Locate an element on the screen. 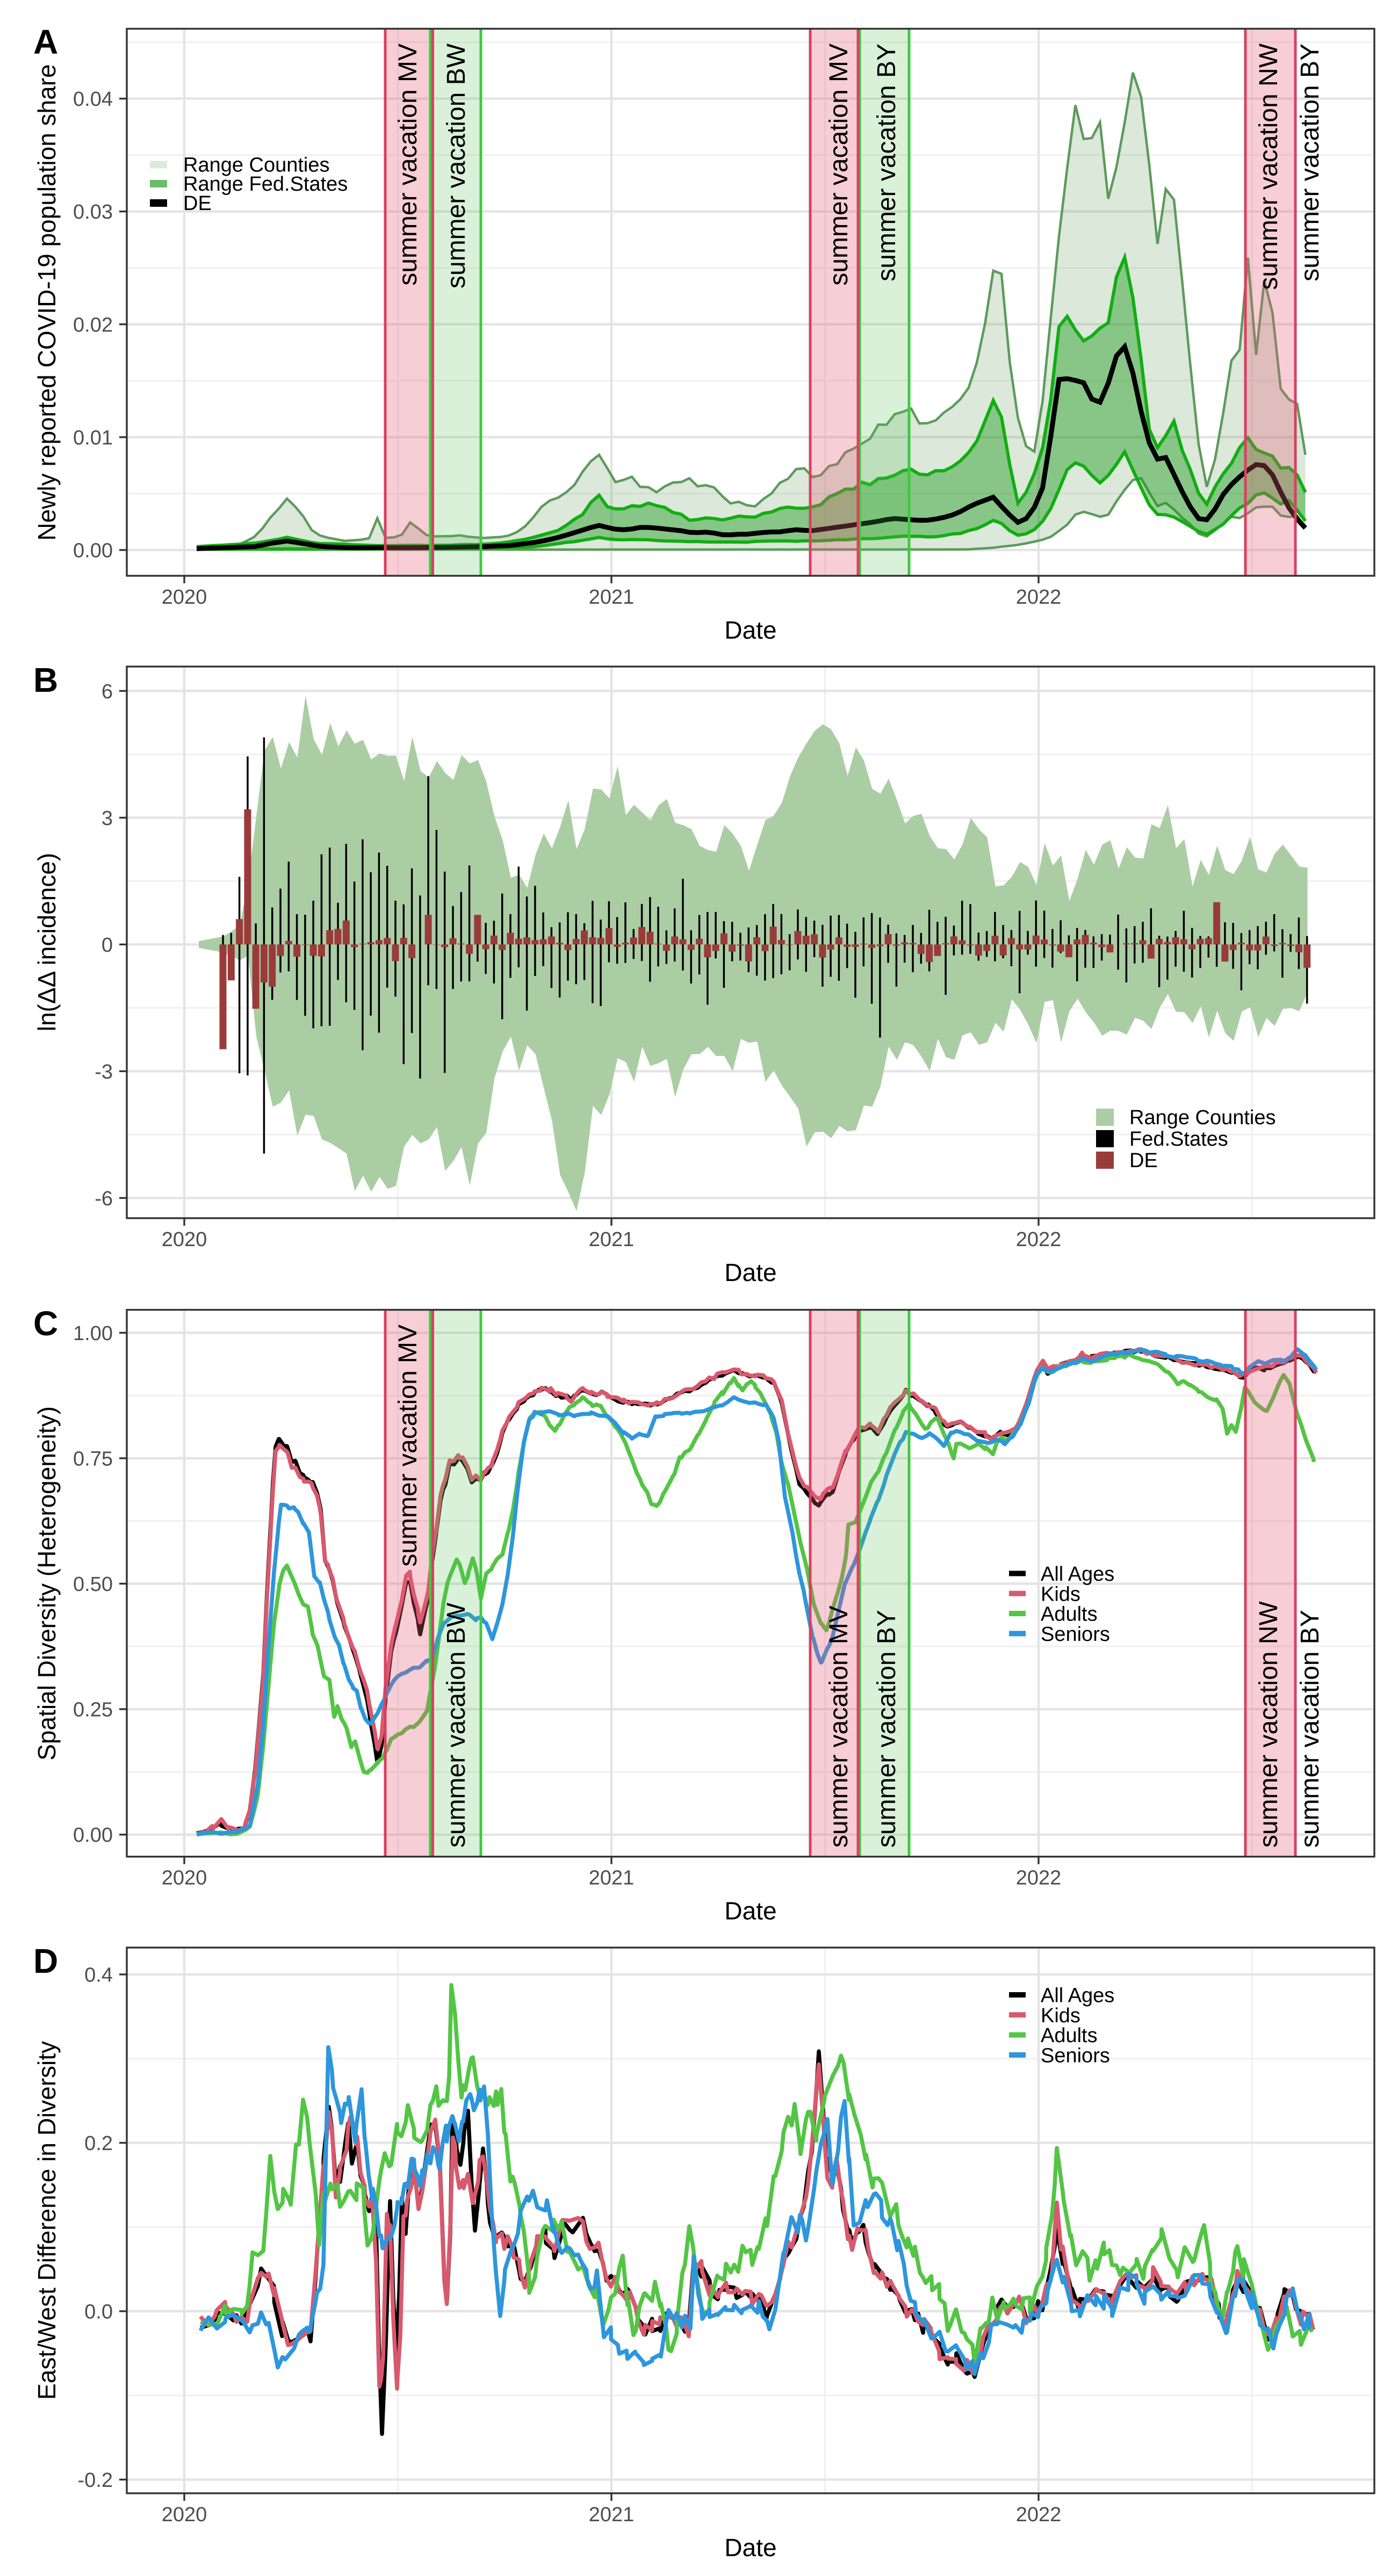  svg-text: 0.02 is located at coordinates (93, 325).